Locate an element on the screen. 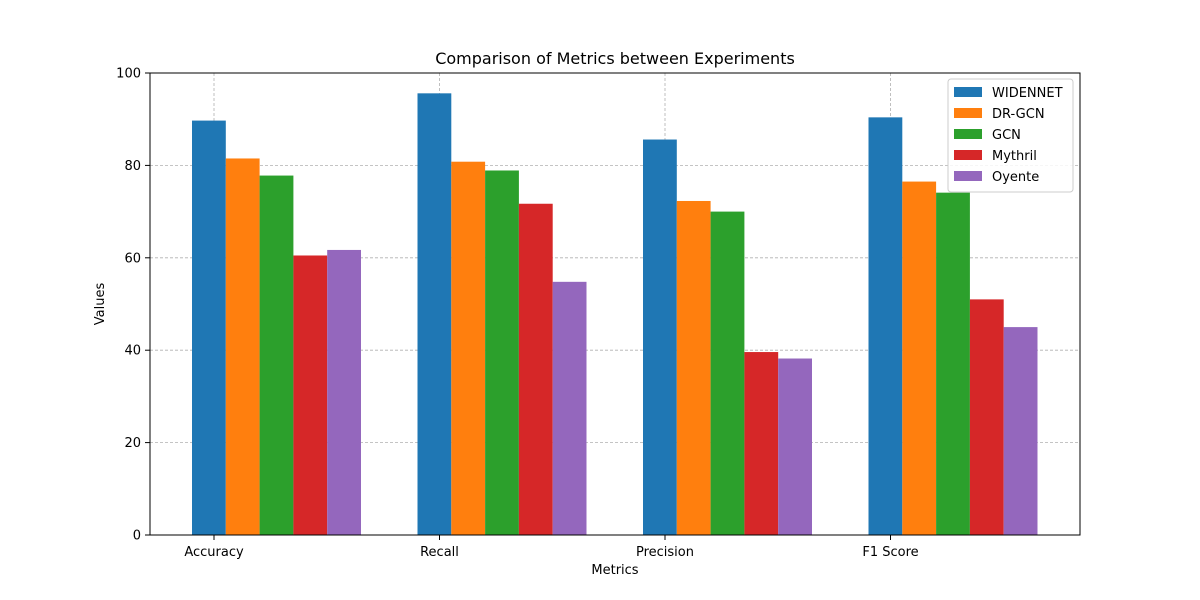 The height and width of the screenshot is (600, 1200). legend: WIDENNET DR-GCN GCN Mythril Oyente is located at coordinates (1010, 135).